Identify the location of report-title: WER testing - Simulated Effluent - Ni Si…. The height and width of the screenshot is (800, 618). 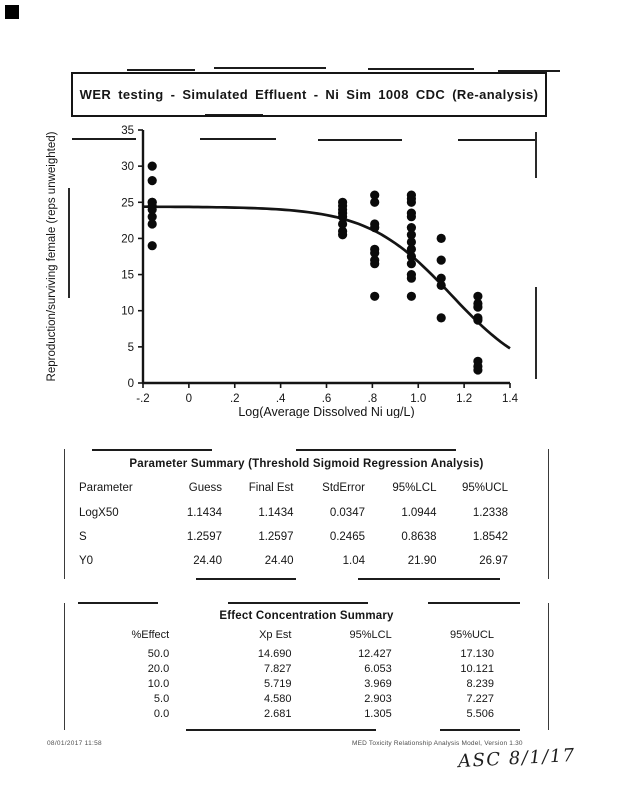
(309, 94).